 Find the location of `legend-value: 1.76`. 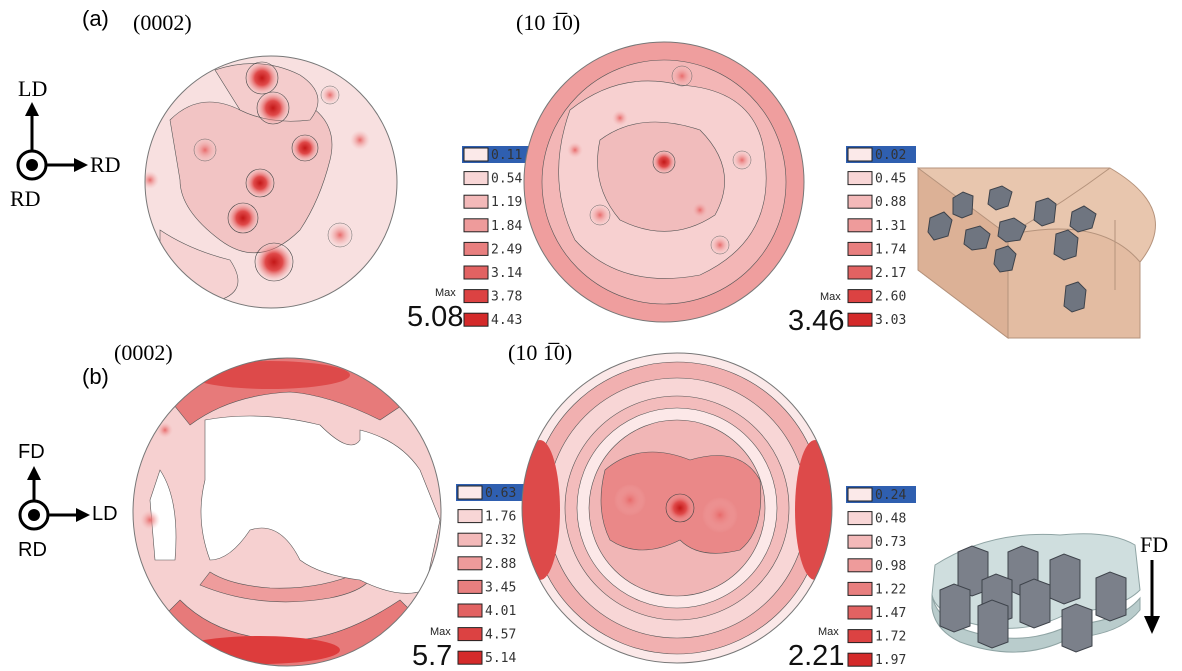

legend-value: 1.76 is located at coordinates (500, 517).